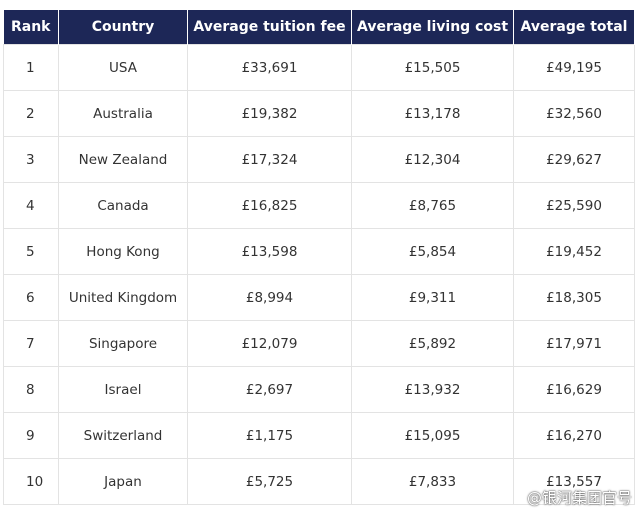 This screenshot has height=514, width=640. What do you see at coordinates (432, 251) in the screenshot?
I see `table-cell: £5,854` at bounding box center [432, 251].